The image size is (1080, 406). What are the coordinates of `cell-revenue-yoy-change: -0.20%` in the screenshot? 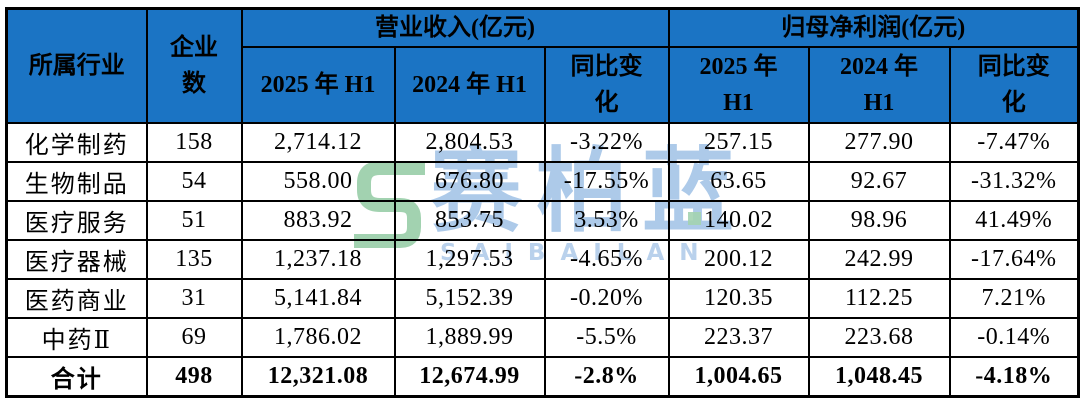 It's located at (606, 298).